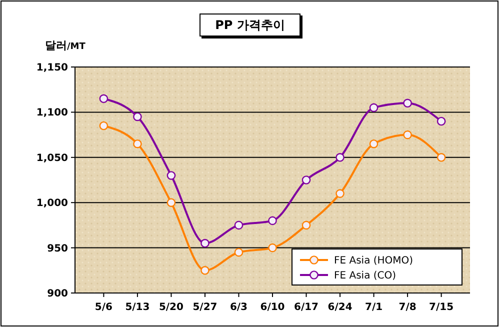 This screenshot has width=500, height=328. I want to click on x-tick-label: 7/1, so click(373, 307).